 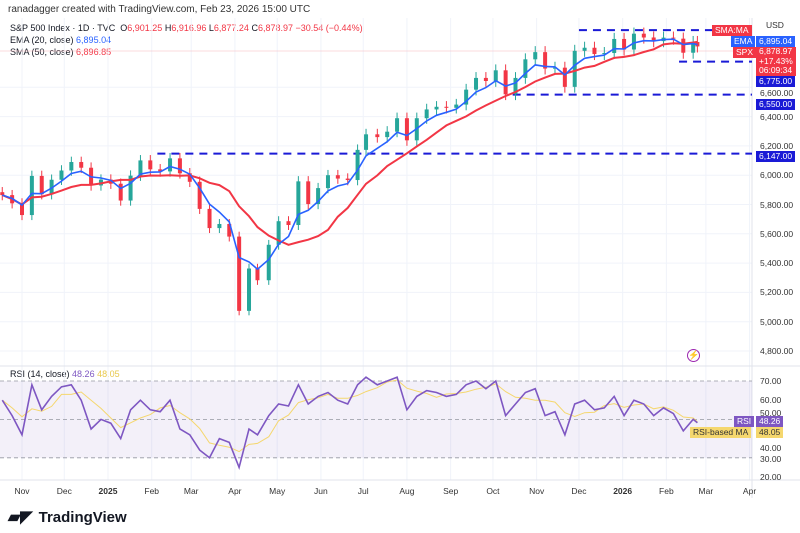 I want to click on level-tag-6550: 6,550.00, so click(x=776, y=104).